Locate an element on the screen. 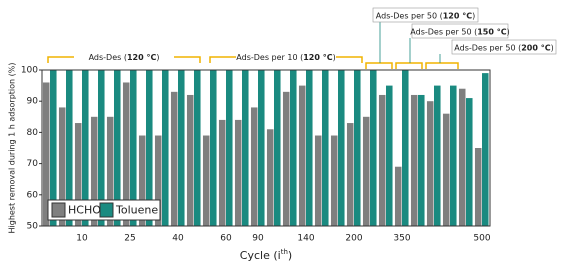  y-tick-label: 100 is located at coordinates (29, 71).